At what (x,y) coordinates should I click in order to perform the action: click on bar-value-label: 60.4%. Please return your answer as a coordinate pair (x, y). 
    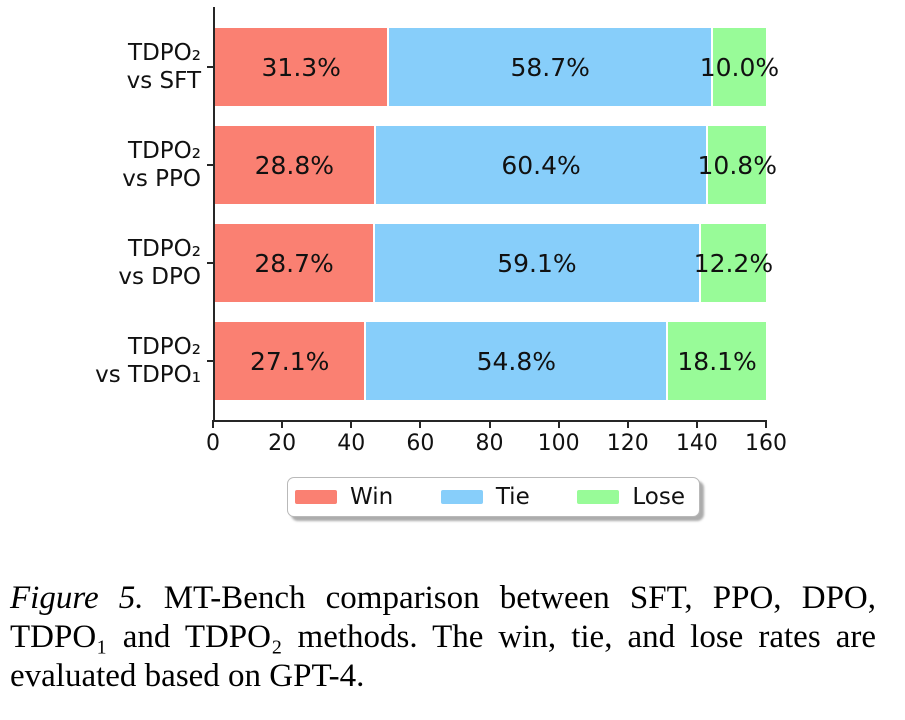
    Looking at the image, I should click on (541, 165).